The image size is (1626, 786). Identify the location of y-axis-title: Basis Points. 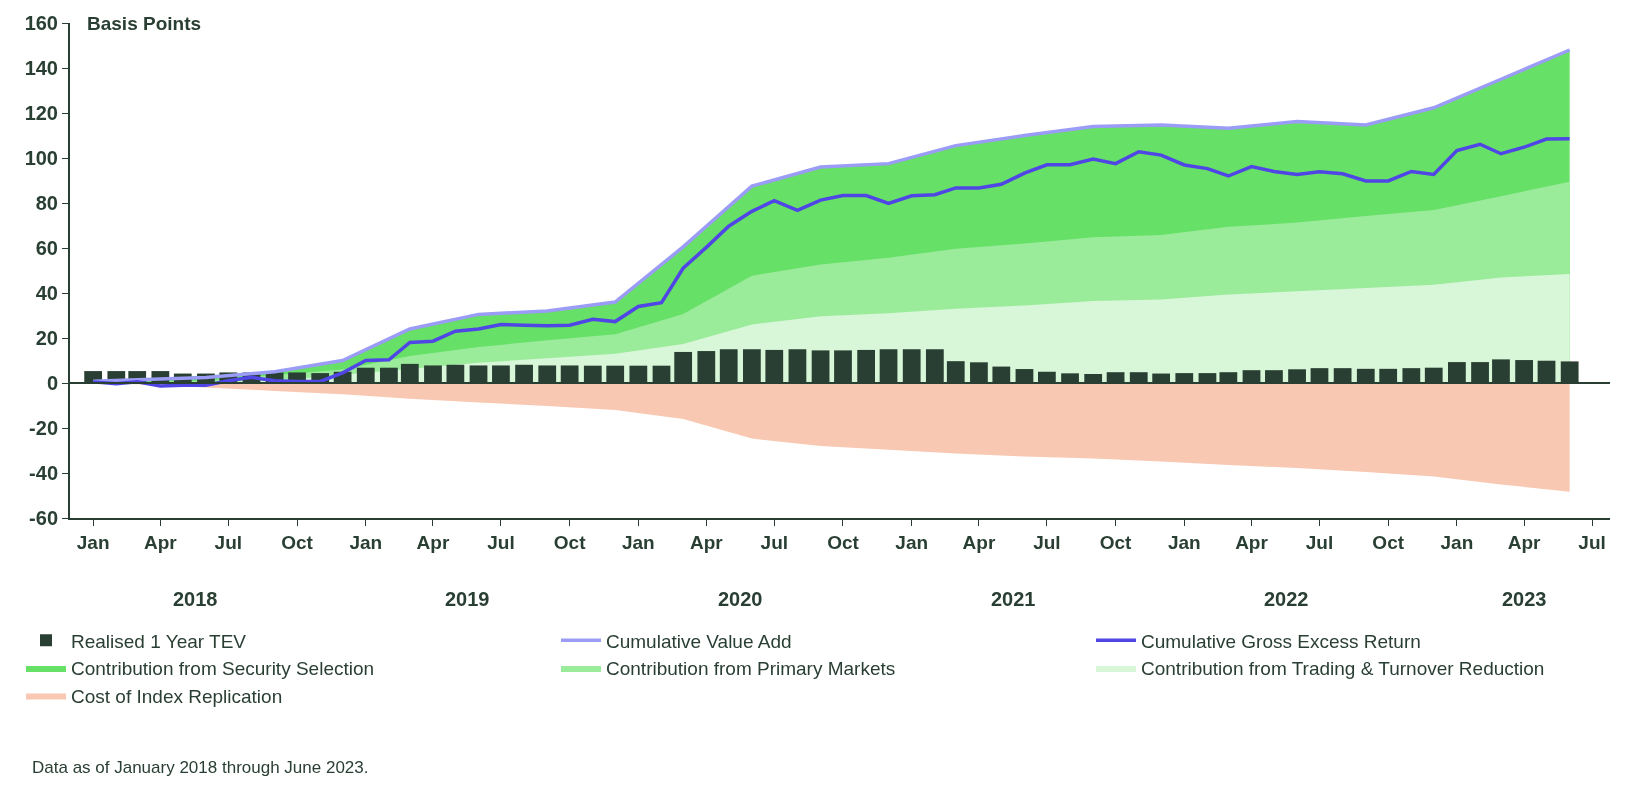
(144, 23).